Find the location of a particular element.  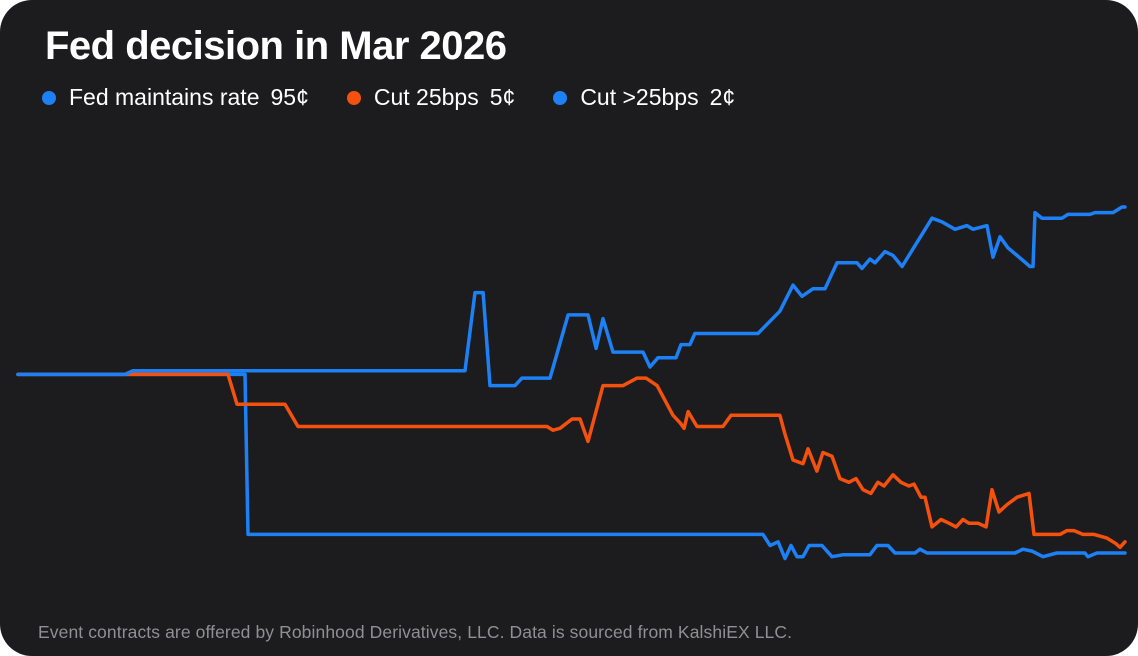

legend-label: Fed maintains rate is located at coordinates (164, 97).